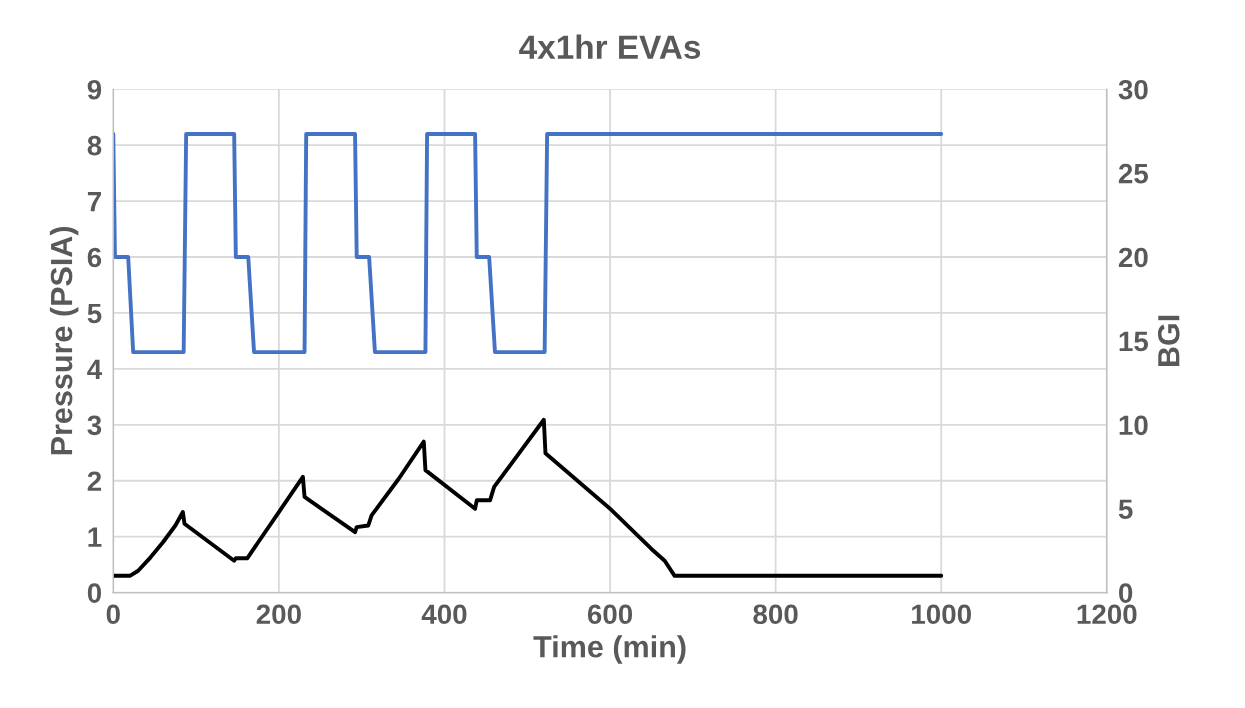 The height and width of the screenshot is (708, 1245). What do you see at coordinates (1126, 593) in the screenshot?
I see `y2-tick-label: 0` at bounding box center [1126, 593].